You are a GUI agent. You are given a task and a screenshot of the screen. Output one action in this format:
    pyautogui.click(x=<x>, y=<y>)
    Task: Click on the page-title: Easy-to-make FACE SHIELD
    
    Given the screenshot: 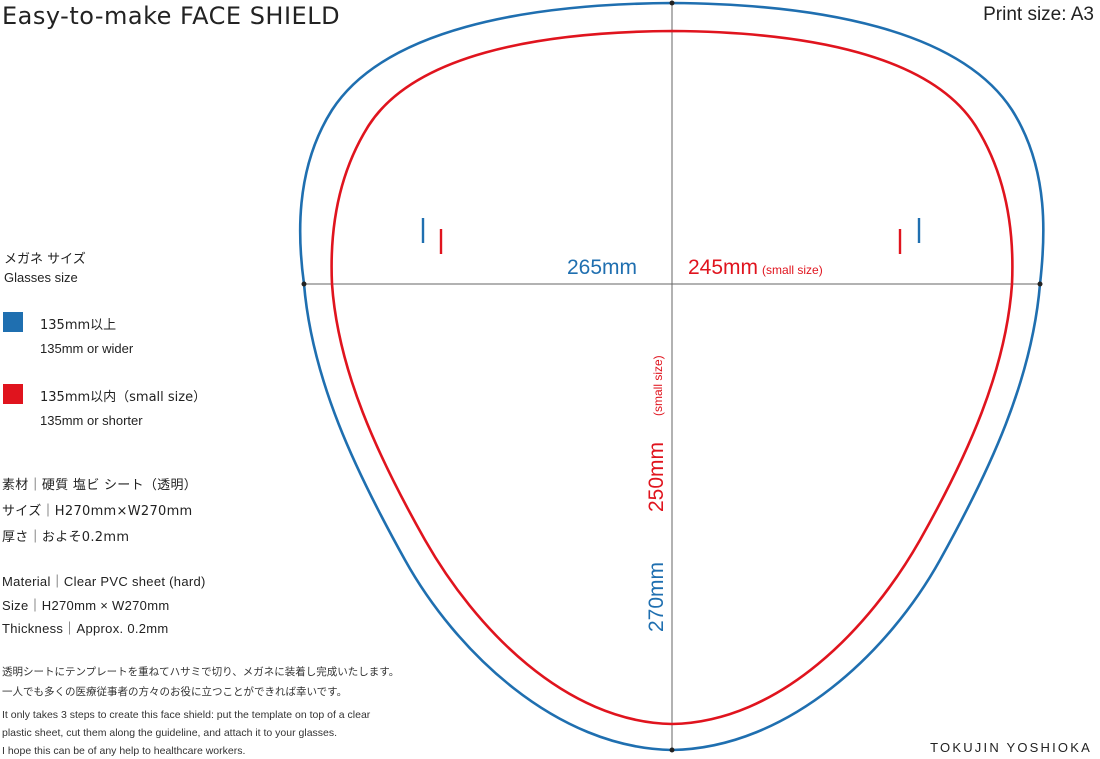 What is the action you would take?
    pyautogui.click(x=171, y=16)
    